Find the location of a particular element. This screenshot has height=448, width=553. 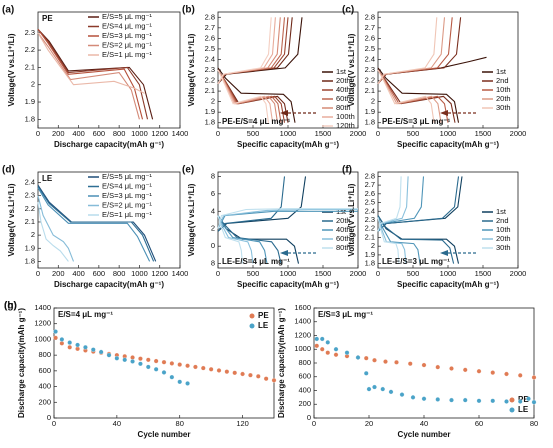

legend-label: 20th is located at coordinates (343, 80).